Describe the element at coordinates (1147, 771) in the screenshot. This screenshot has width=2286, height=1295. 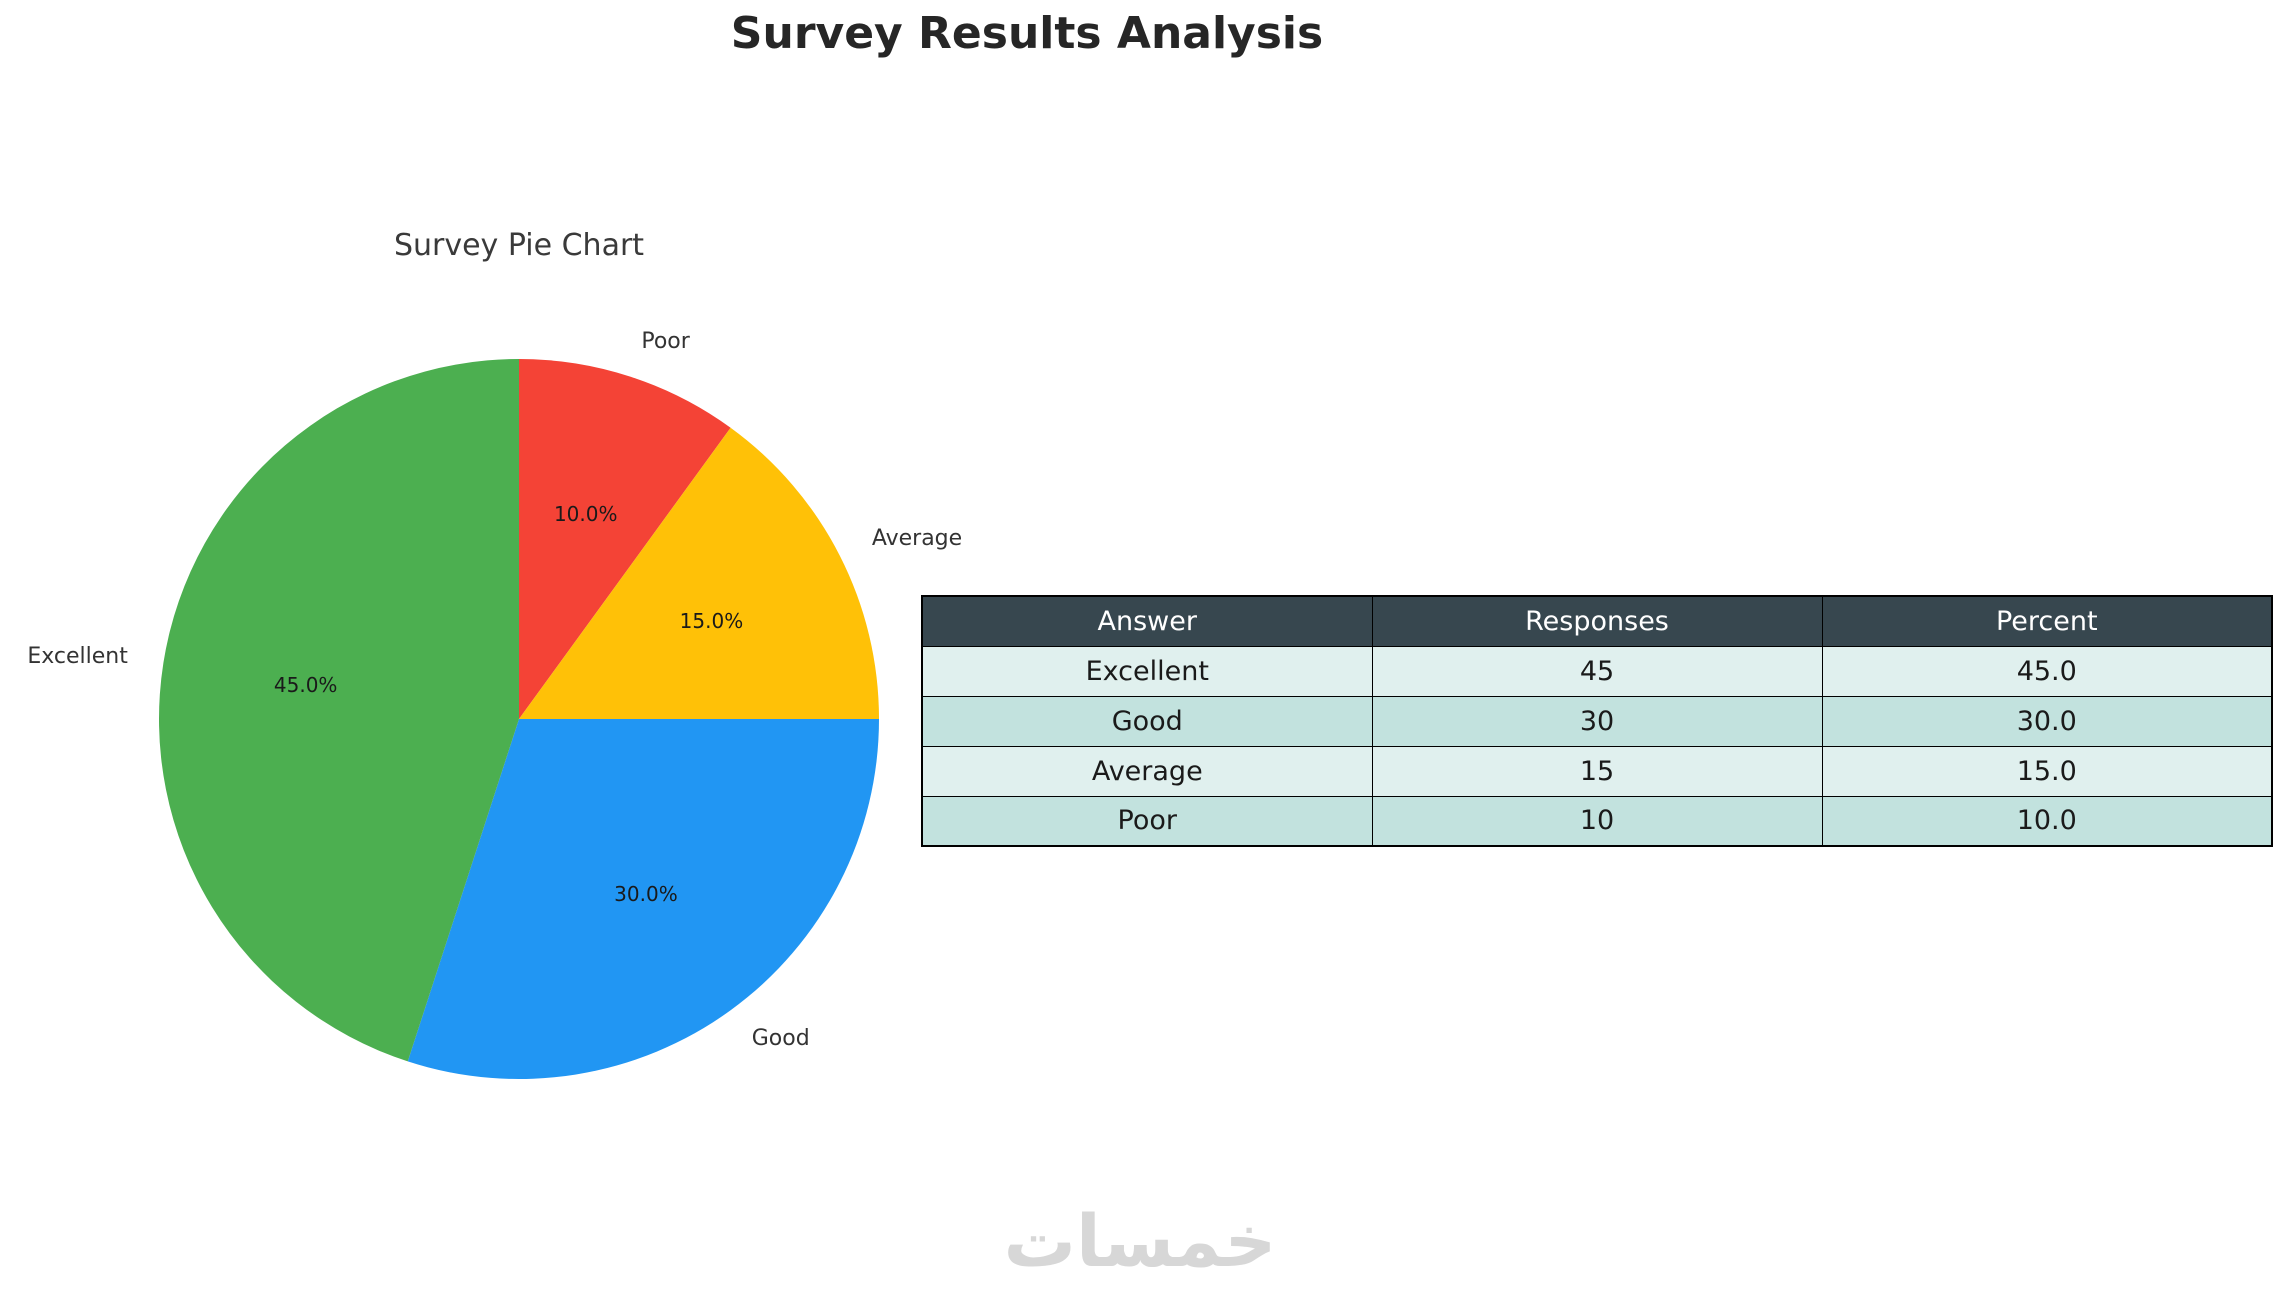
I see `table-cell: Average` at that location.